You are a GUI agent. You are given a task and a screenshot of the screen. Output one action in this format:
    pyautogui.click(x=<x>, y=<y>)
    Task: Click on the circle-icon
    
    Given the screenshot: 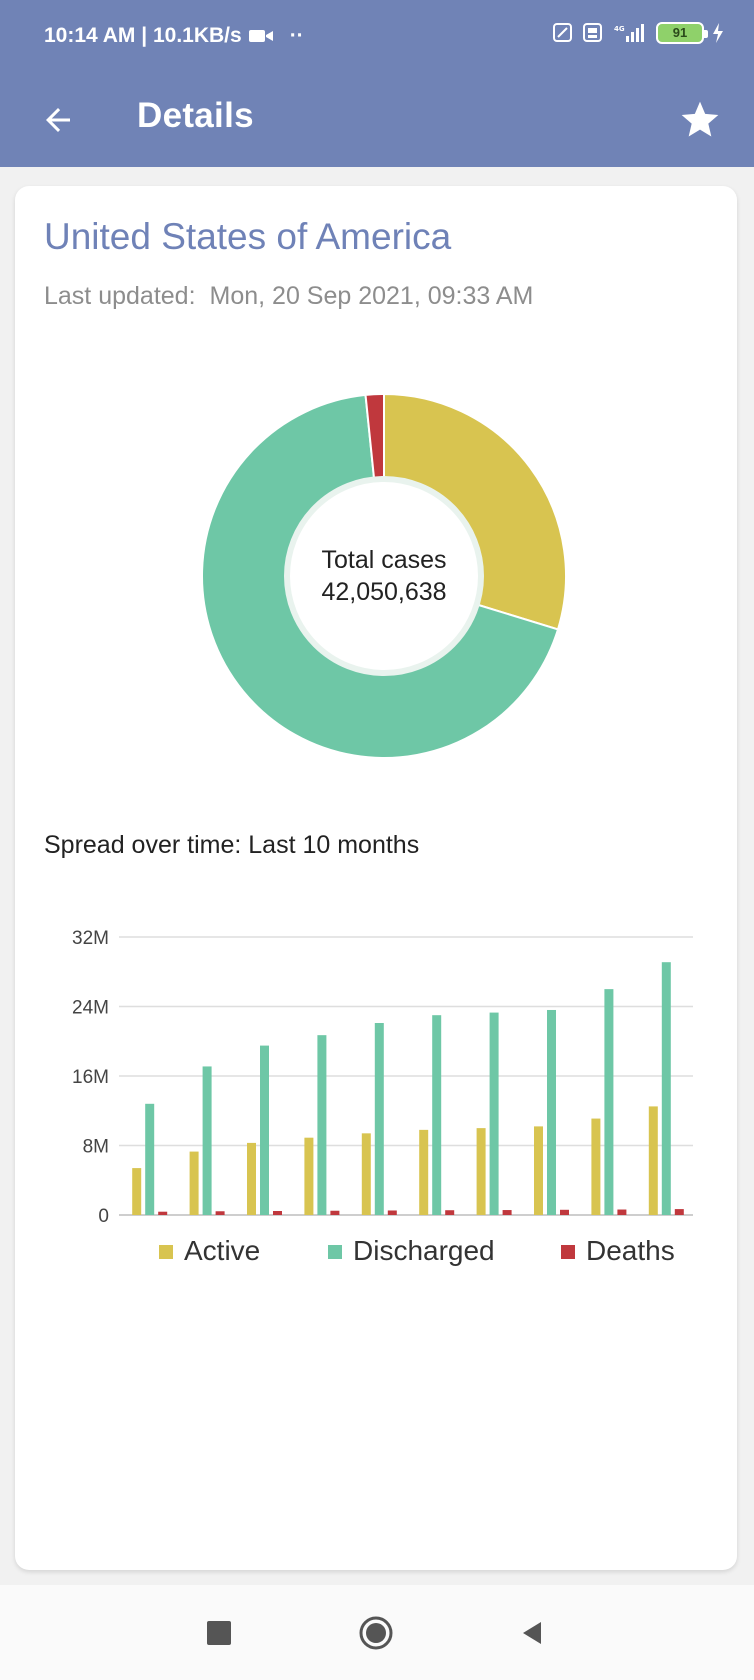 What is the action you would take?
    pyautogui.click(x=376, y=1633)
    